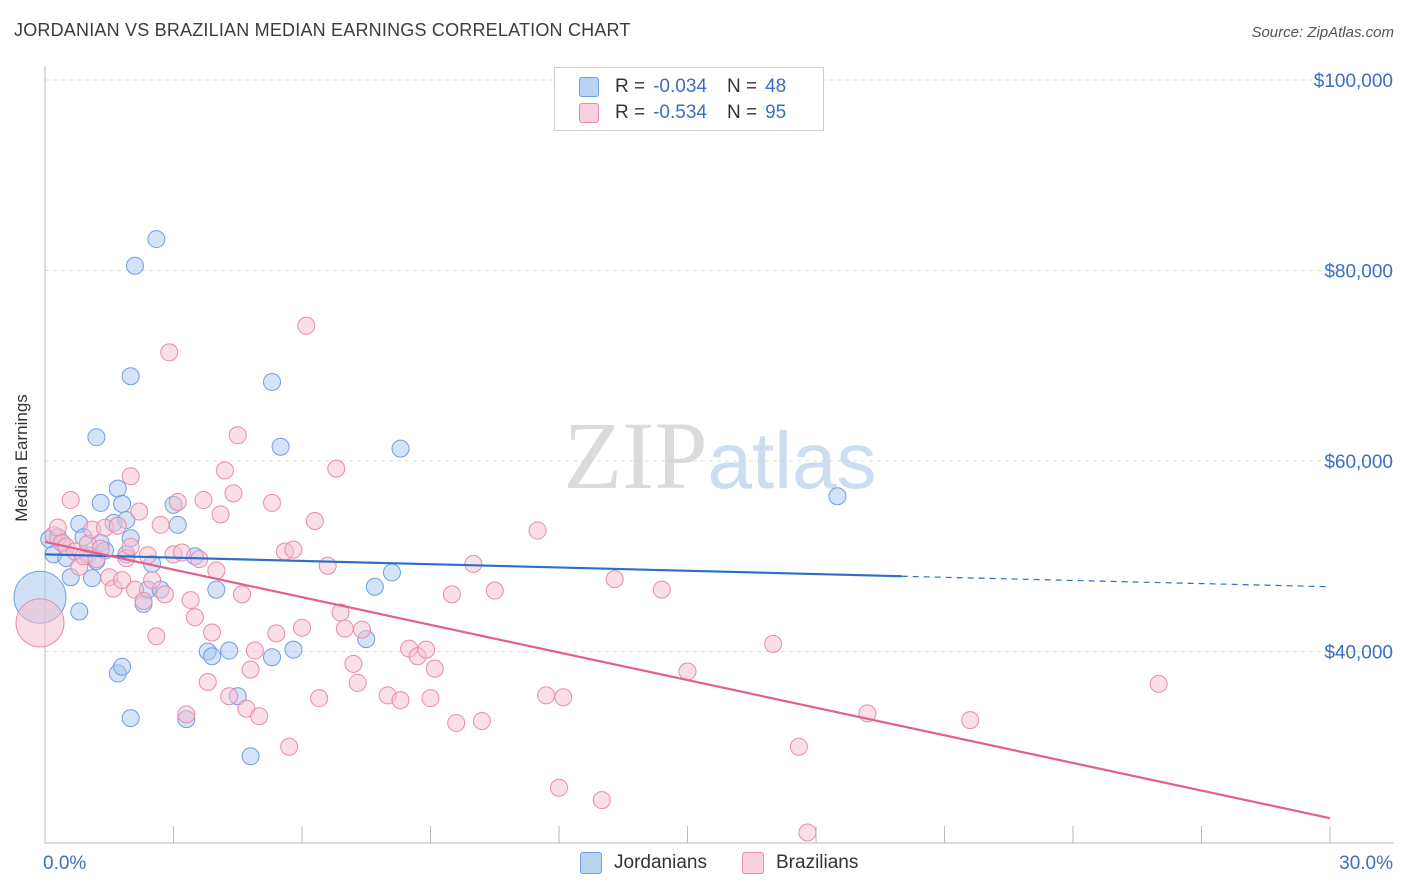 The width and height of the screenshot is (1406, 892). What do you see at coordinates (753, 863) in the screenshot?
I see `bottom-legend-swatch-brazilians` at bounding box center [753, 863].